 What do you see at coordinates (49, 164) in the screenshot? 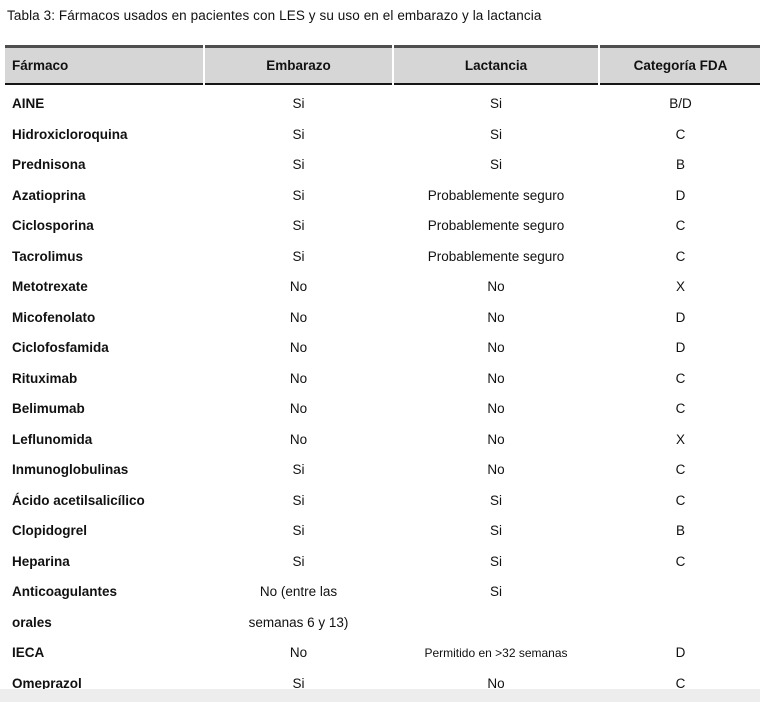
I see `drug-name-cell: Prednisona` at bounding box center [49, 164].